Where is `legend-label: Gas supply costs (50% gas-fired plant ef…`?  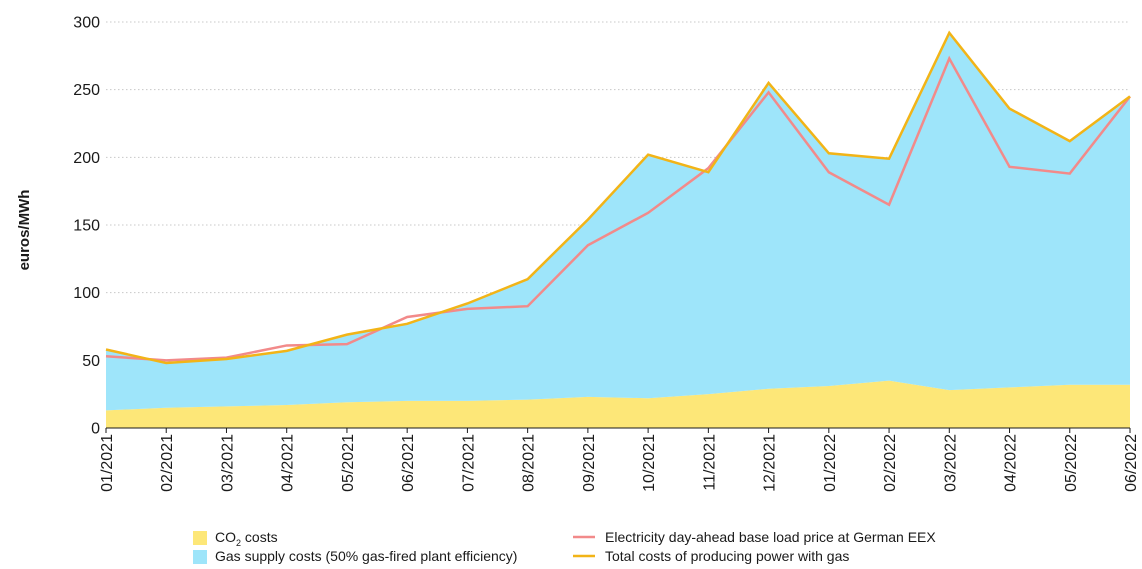 legend-label: Gas supply costs (50% gas-fired plant ef… is located at coordinates (366, 556).